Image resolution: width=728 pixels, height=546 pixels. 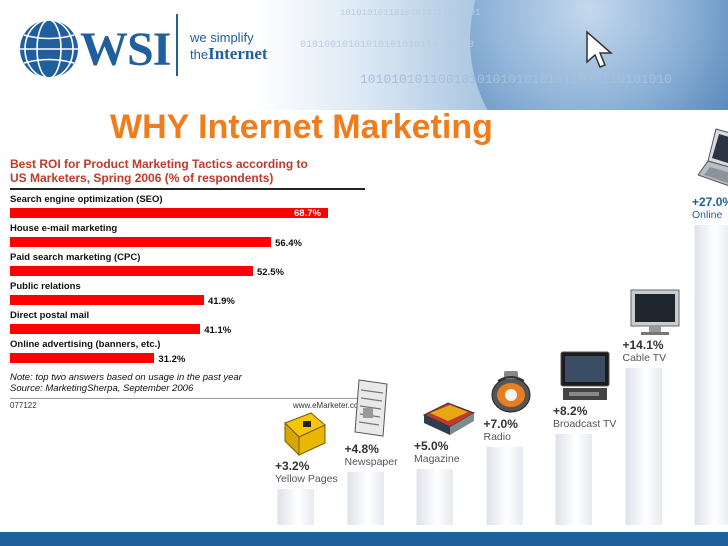 I want to click on tagline-line1: we simplify, so click(x=222, y=37).